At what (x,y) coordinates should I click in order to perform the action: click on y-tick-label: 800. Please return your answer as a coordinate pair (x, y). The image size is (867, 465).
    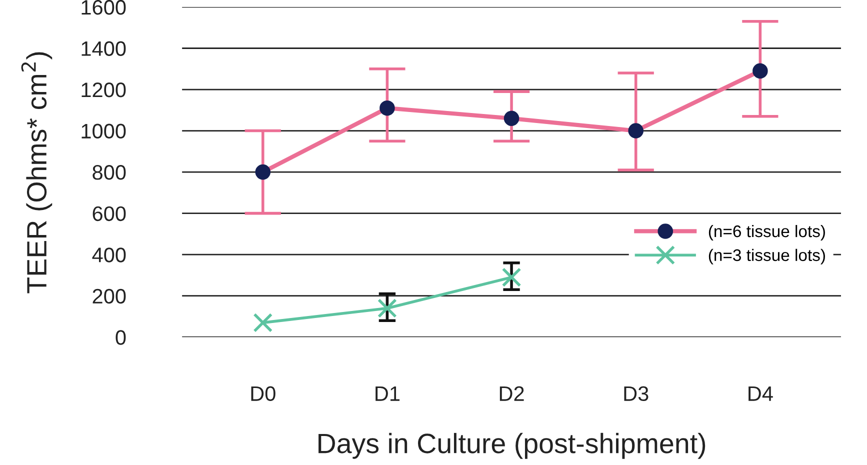
    Looking at the image, I should click on (109, 172).